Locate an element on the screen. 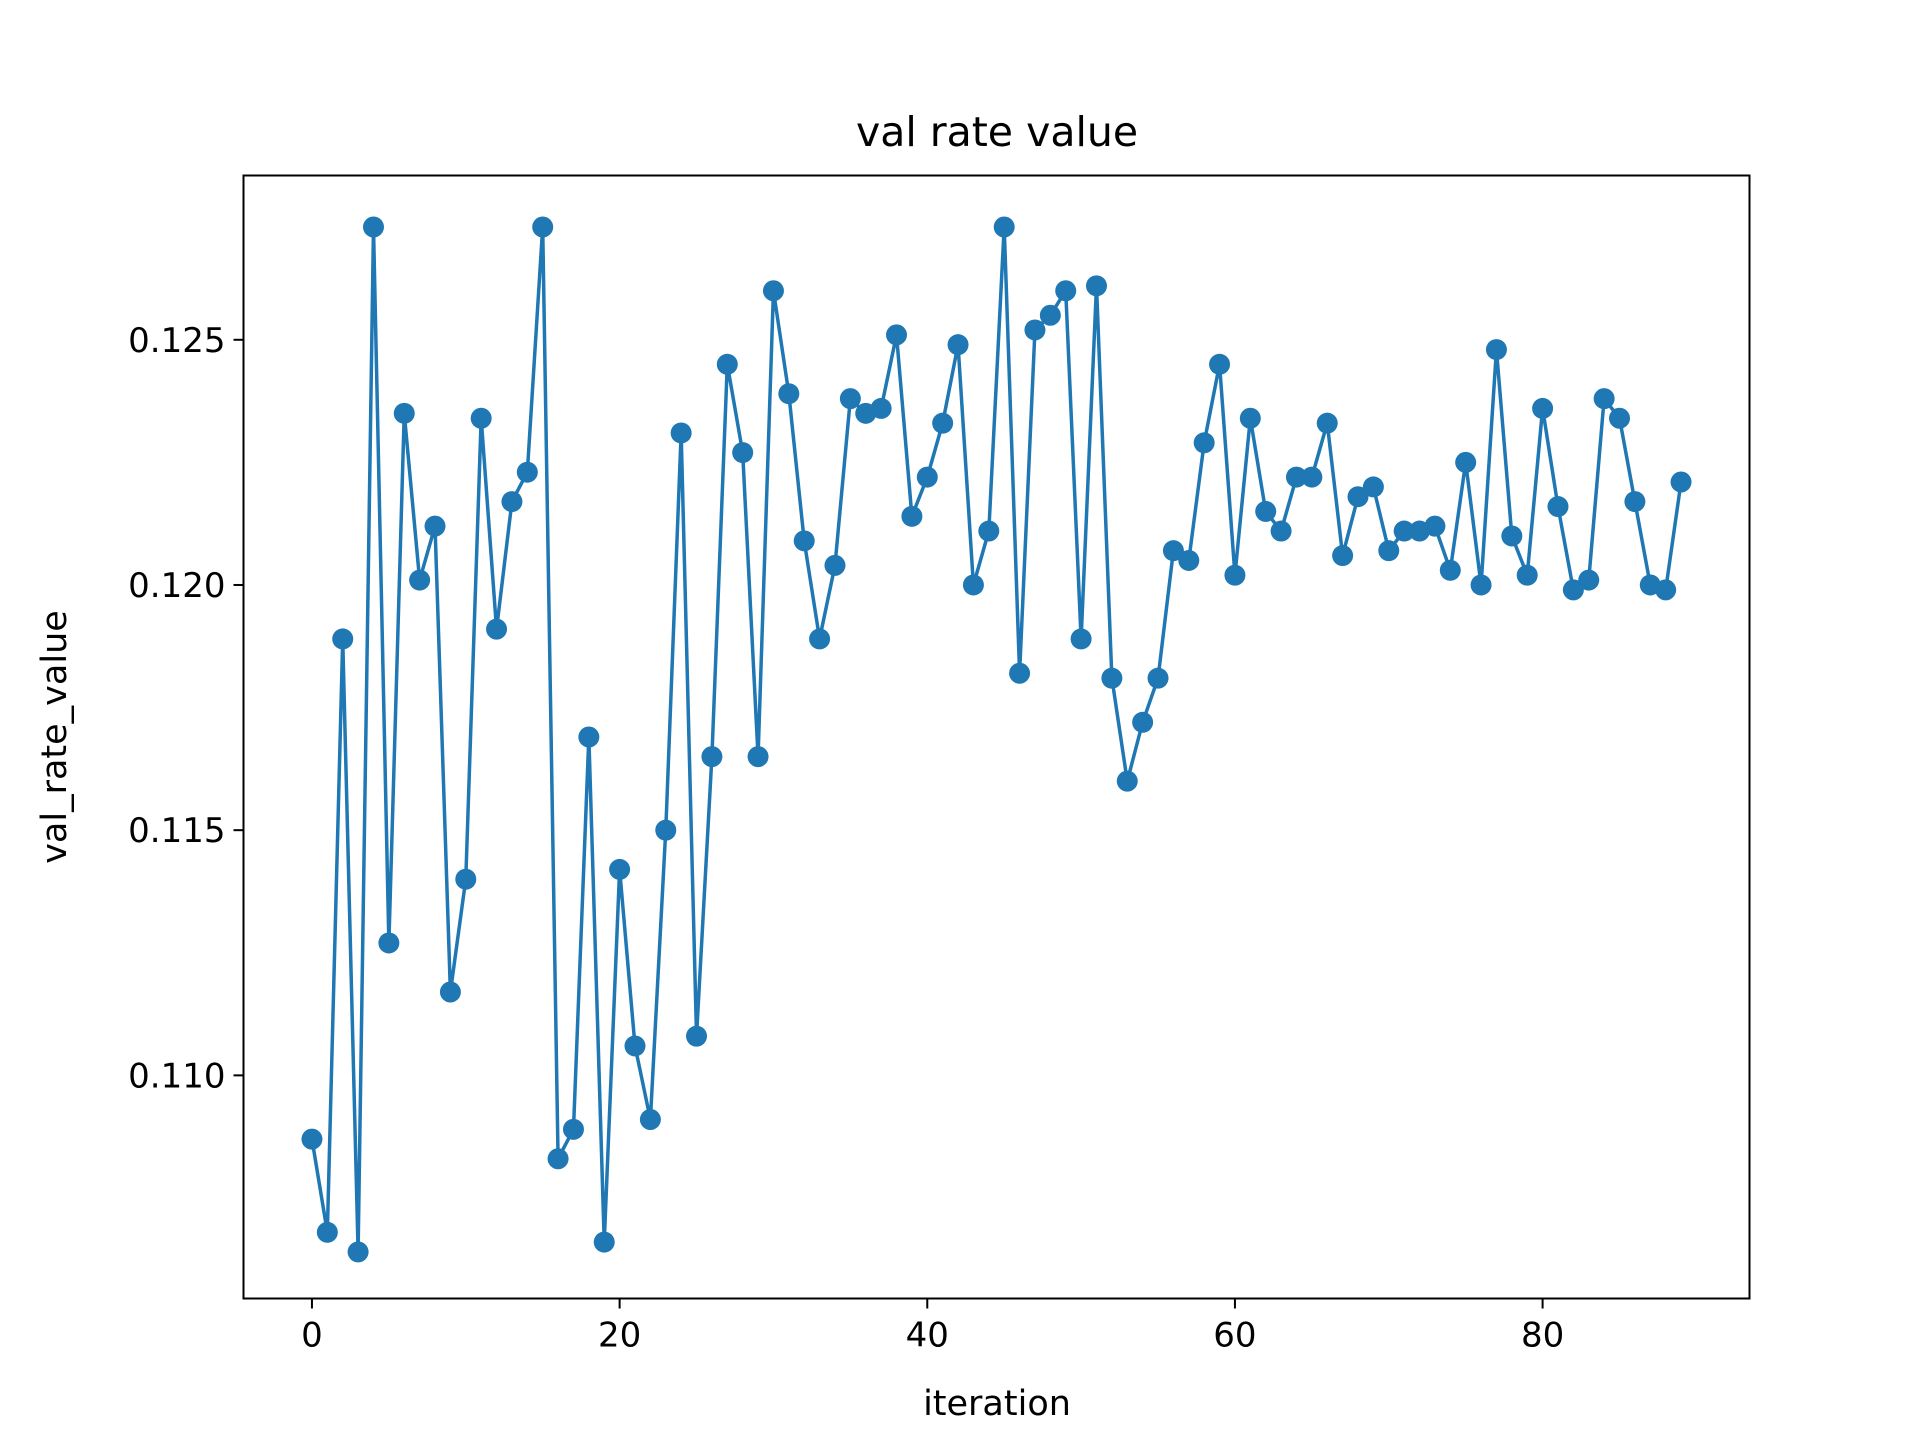  x-axis: 0 20 40 60 80 is located at coordinates (932, 1327).